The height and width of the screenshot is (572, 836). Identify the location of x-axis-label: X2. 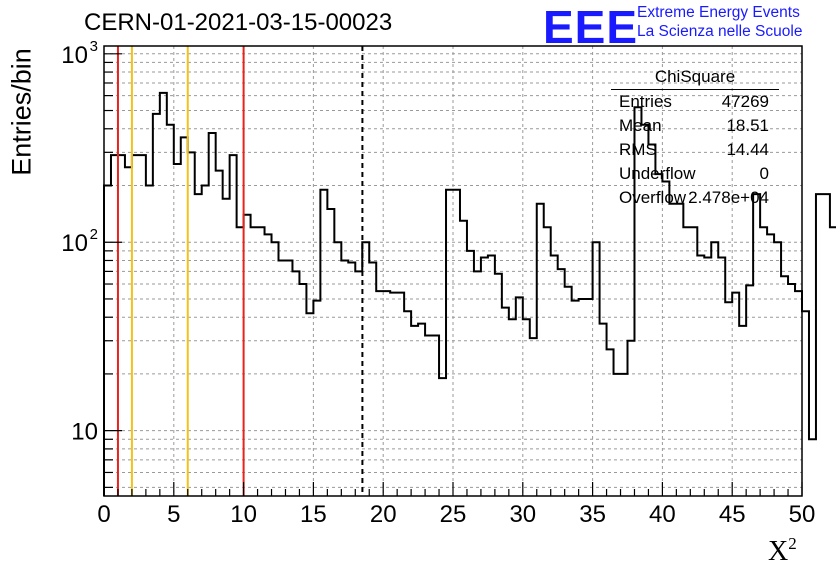
(782, 551).